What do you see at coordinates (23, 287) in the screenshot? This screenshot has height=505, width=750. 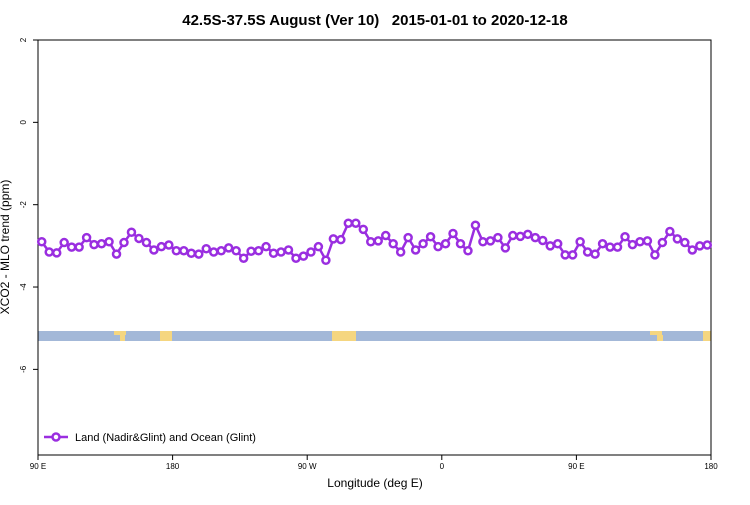 I see `y-tick-label: -4` at bounding box center [23, 287].